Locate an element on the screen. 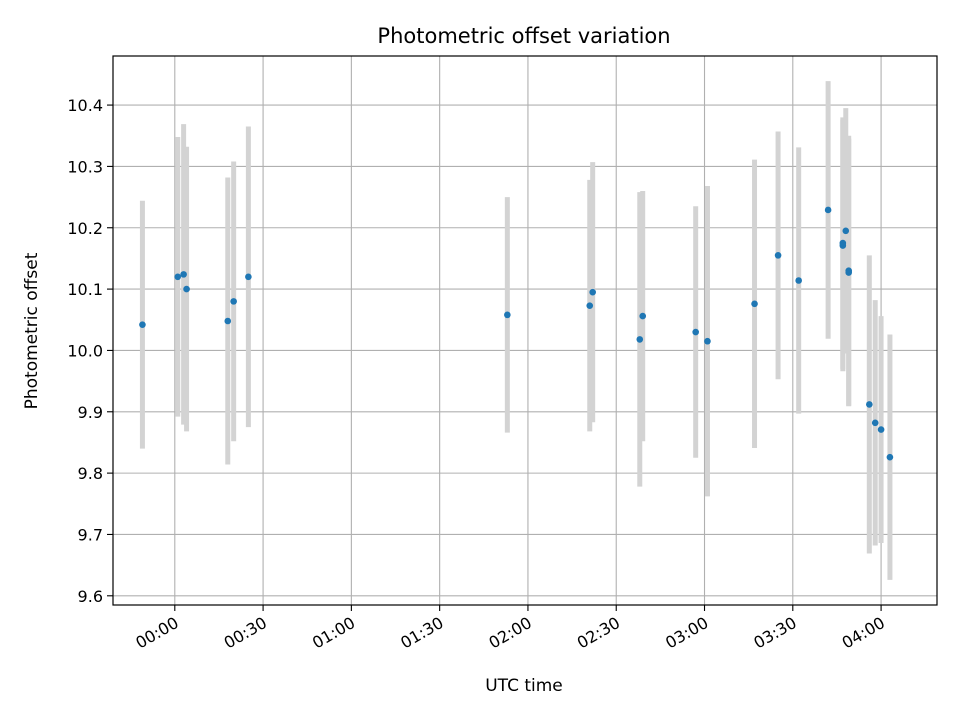 This screenshot has height=720, width=960. x-tick-label: 04:00 is located at coordinates (863, 633).